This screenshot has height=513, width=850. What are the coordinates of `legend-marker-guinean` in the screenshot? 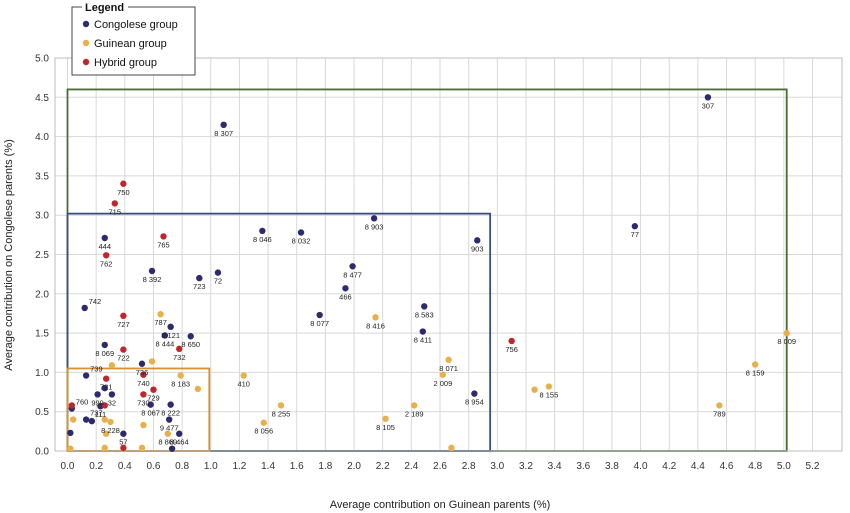 It's located at (86, 43).